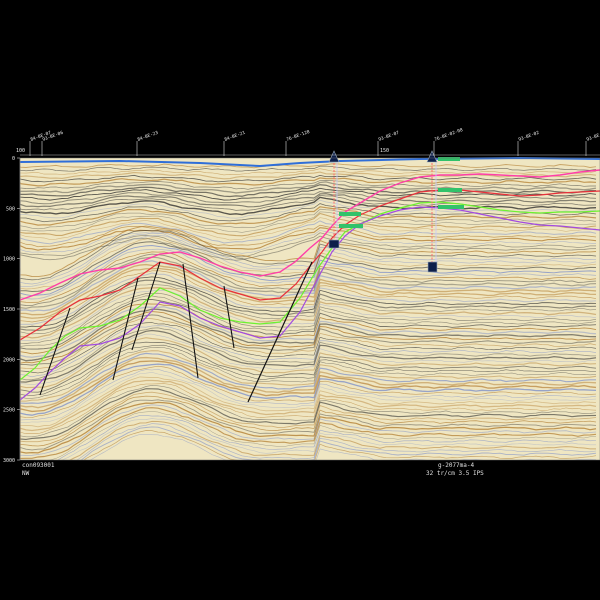  Describe the element at coordinates (148, 136) in the screenshot. I see `crossing-line-label: 84-BE-23` at that location.